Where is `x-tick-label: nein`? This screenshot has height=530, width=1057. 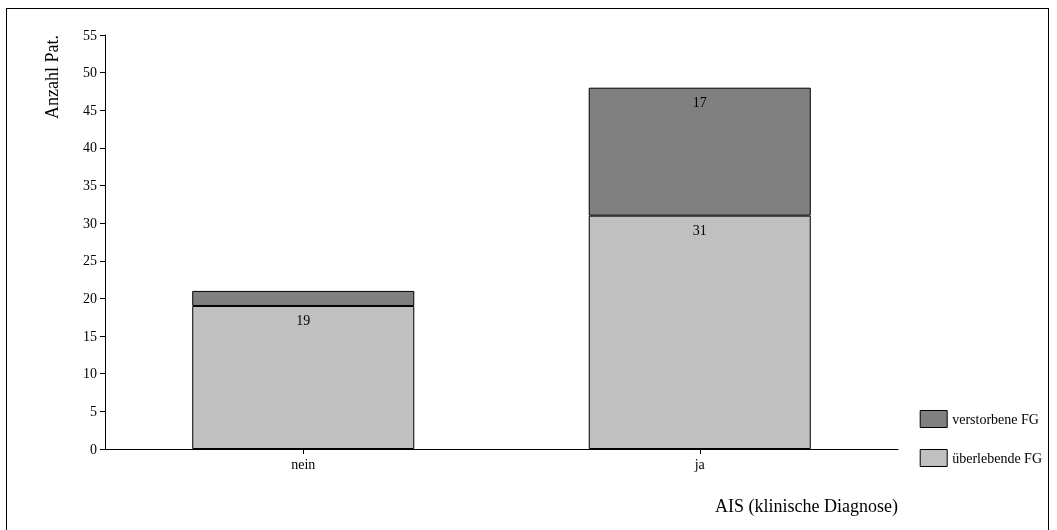
x-tick-label: nein is located at coordinates (303, 464).